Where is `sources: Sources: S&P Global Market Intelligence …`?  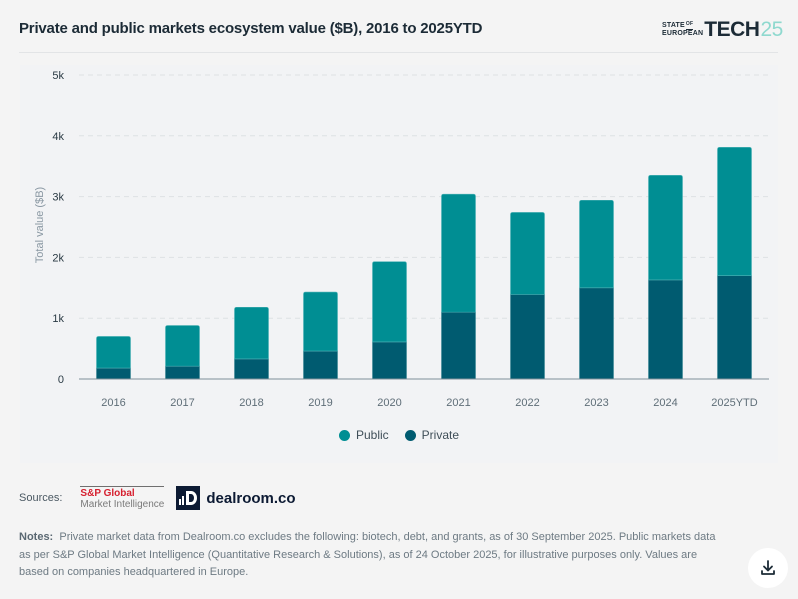
sources: Sources: S&P Global Market Intelligence … is located at coordinates (157, 498).